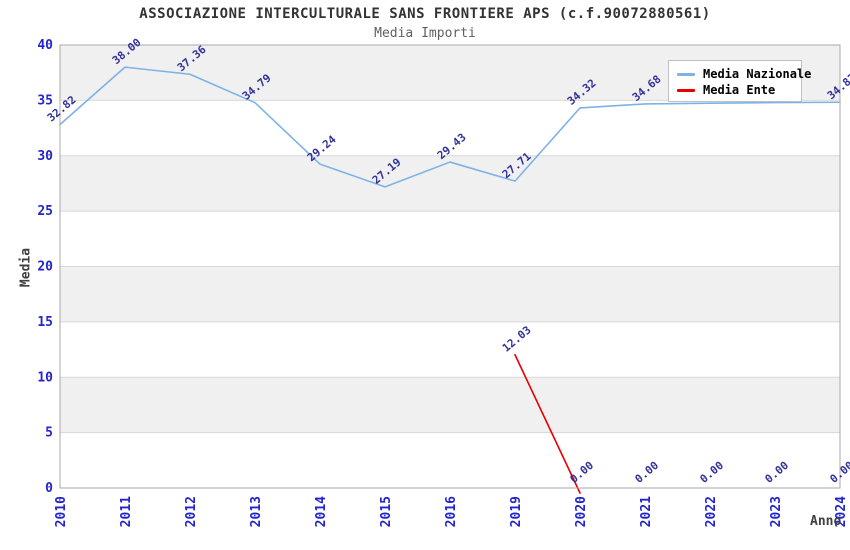  What do you see at coordinates (646, 511) in the screenshot?
I see `x-tick-label: 2021` at bounding box center [646, 511].